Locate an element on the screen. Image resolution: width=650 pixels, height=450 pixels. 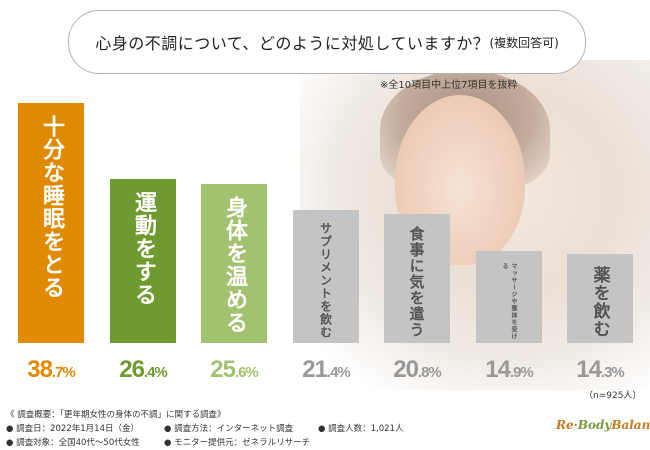
bar: 身体を温める is located at coordinates (234, 263).